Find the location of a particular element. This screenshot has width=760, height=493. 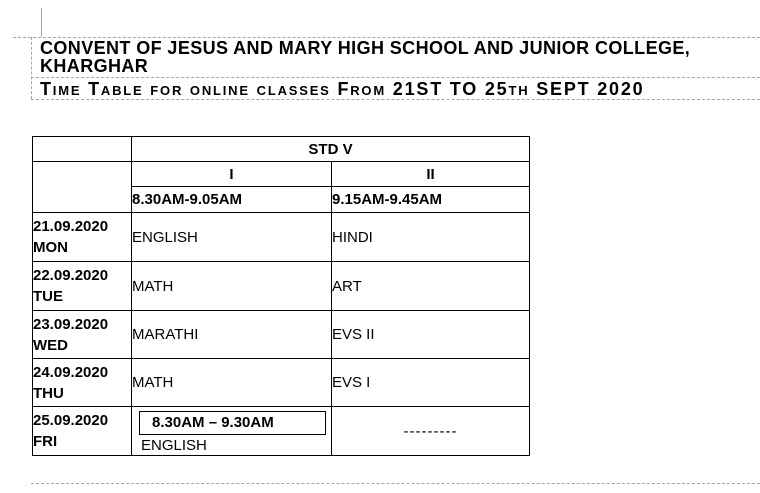

subject-label: ENGLISH is located at coordinates (174, 445).